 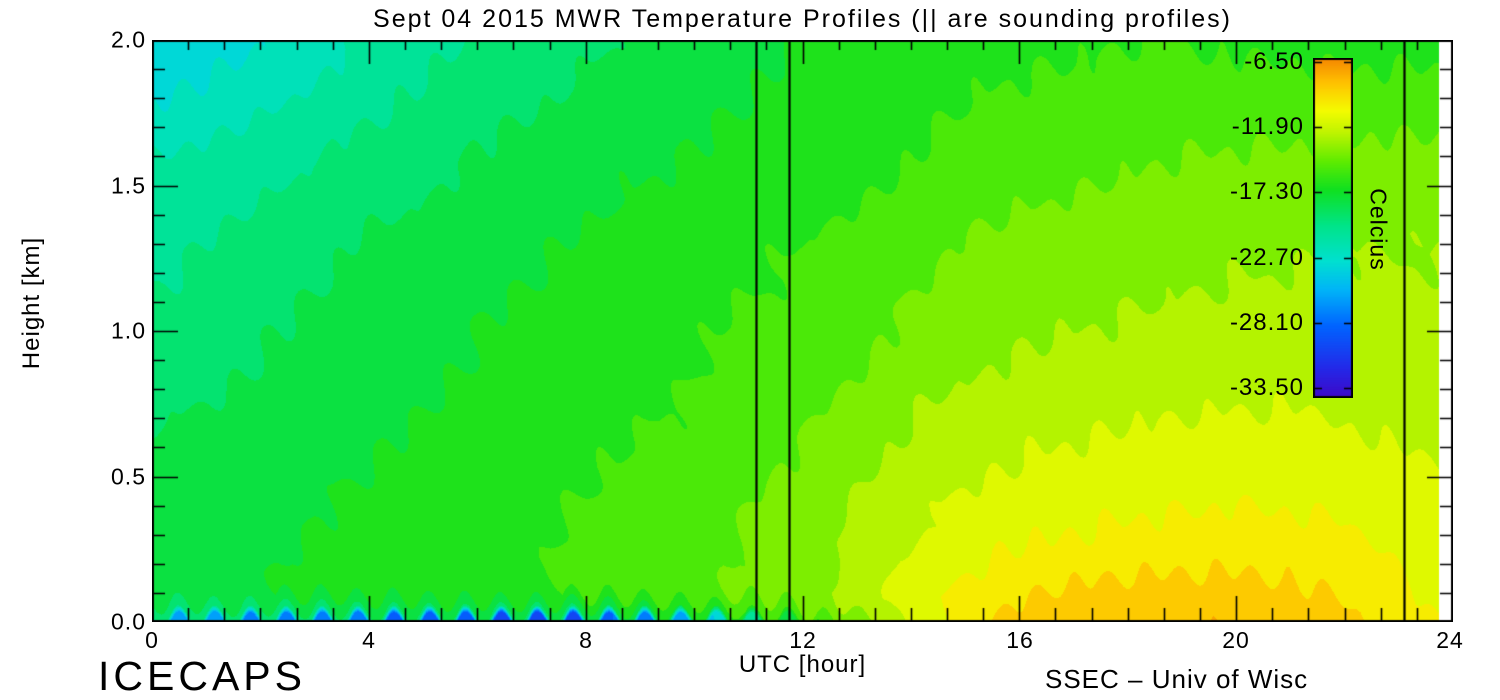 What do you see at coordinates (802, 664) in the screenshot?
I see `x-axis-title: UTC [hour]` at bounding box center [802, 664].